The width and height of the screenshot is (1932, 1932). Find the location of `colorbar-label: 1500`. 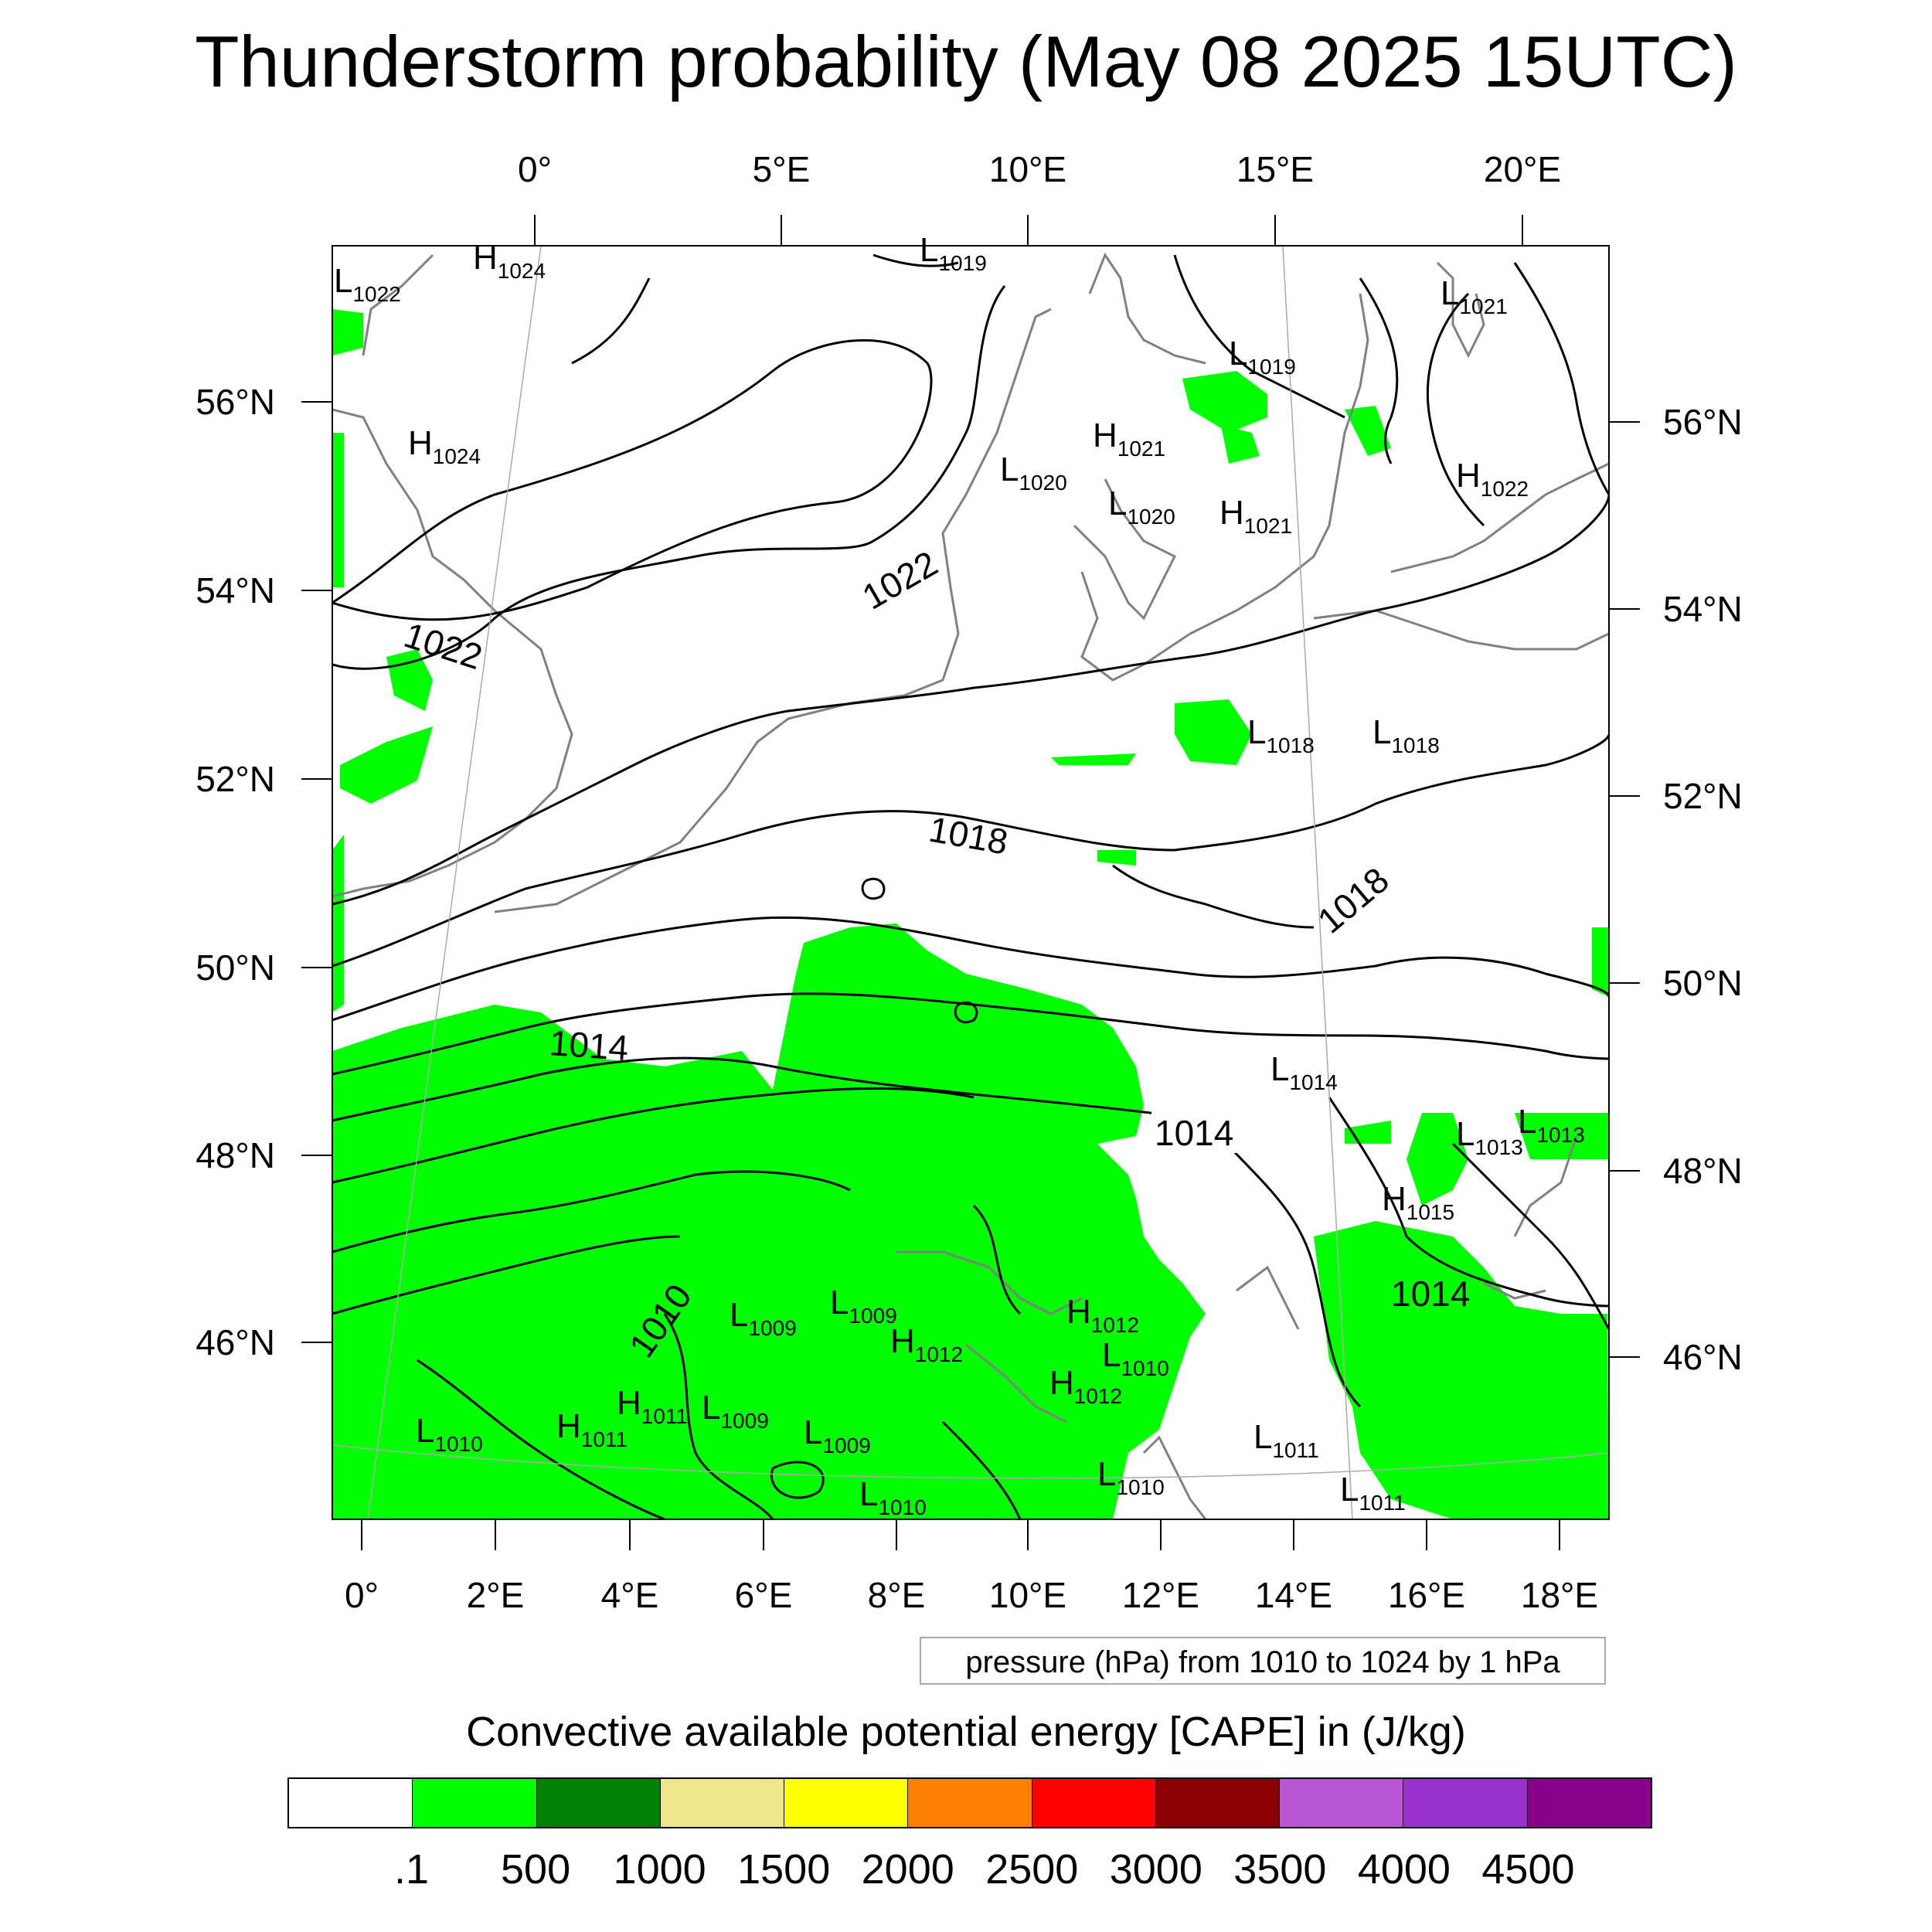

colorbar-label: 1500 is located at coordinates (784, 1870).